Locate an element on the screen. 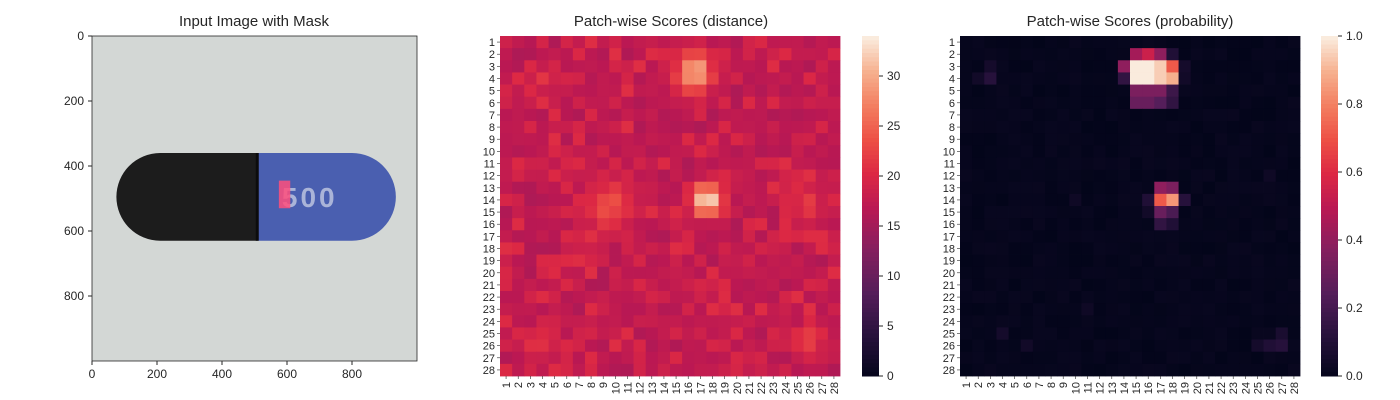 The width and height of the screenshot is (1400, 400). capsule-cap is located at coordinates (187, 197).